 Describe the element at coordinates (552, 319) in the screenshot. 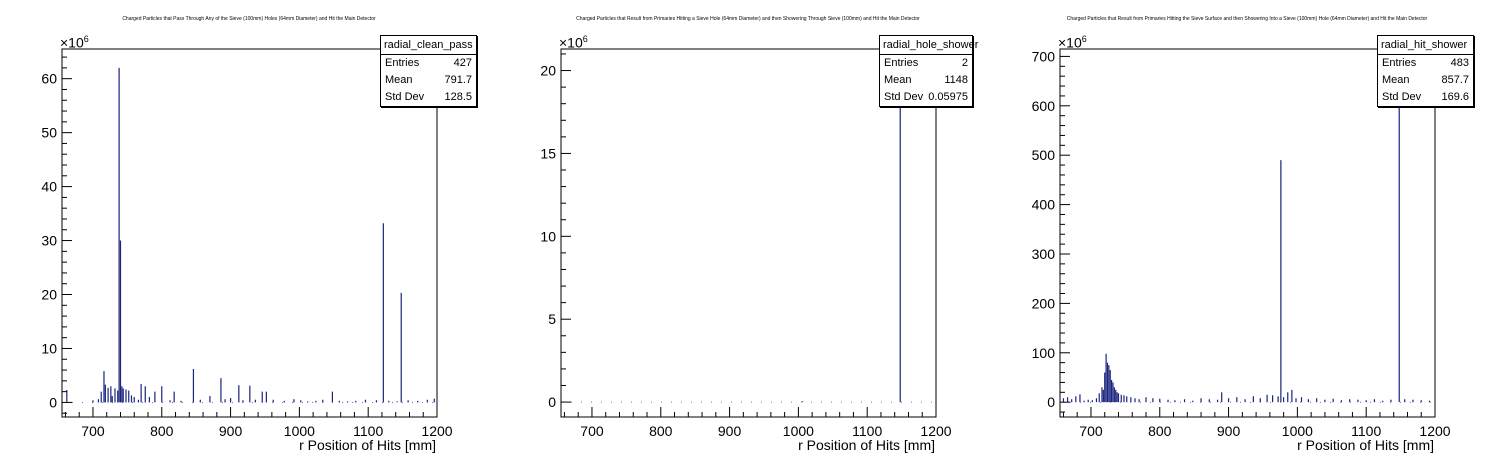

I see `y-tick-label: 5` at that location.